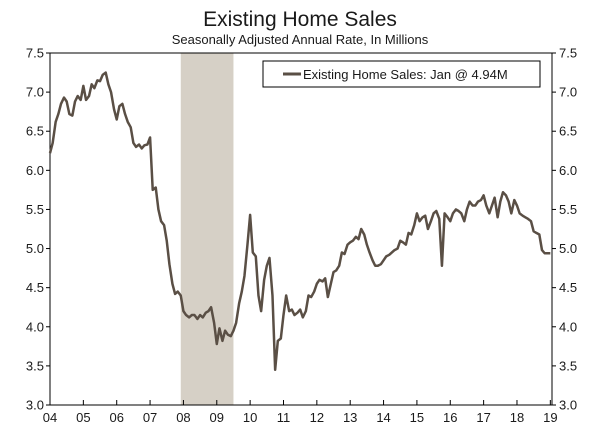  Describe the element at coordinates (183, 417) in the screenshot. I see `x-tick-label: 08` at that location.